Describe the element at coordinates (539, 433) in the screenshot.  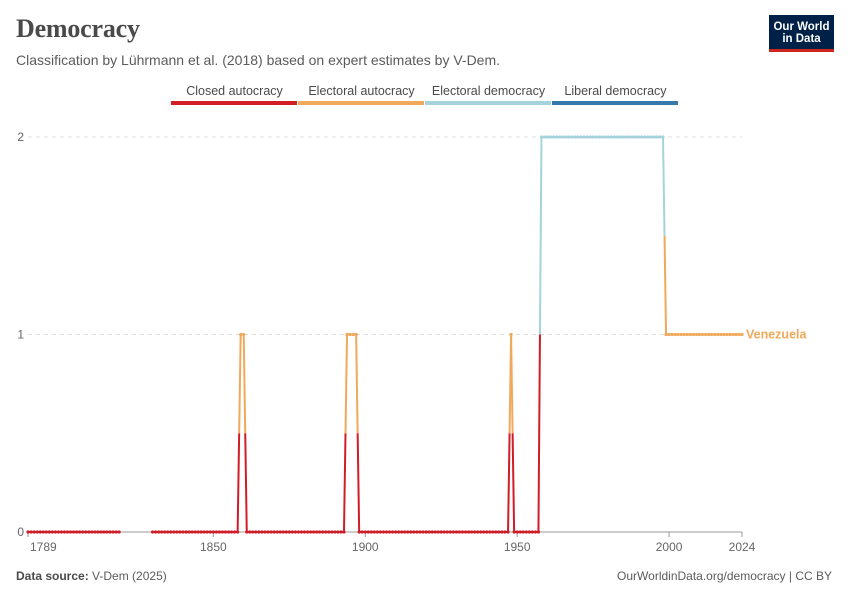
I see `series-step-7a` at that location.